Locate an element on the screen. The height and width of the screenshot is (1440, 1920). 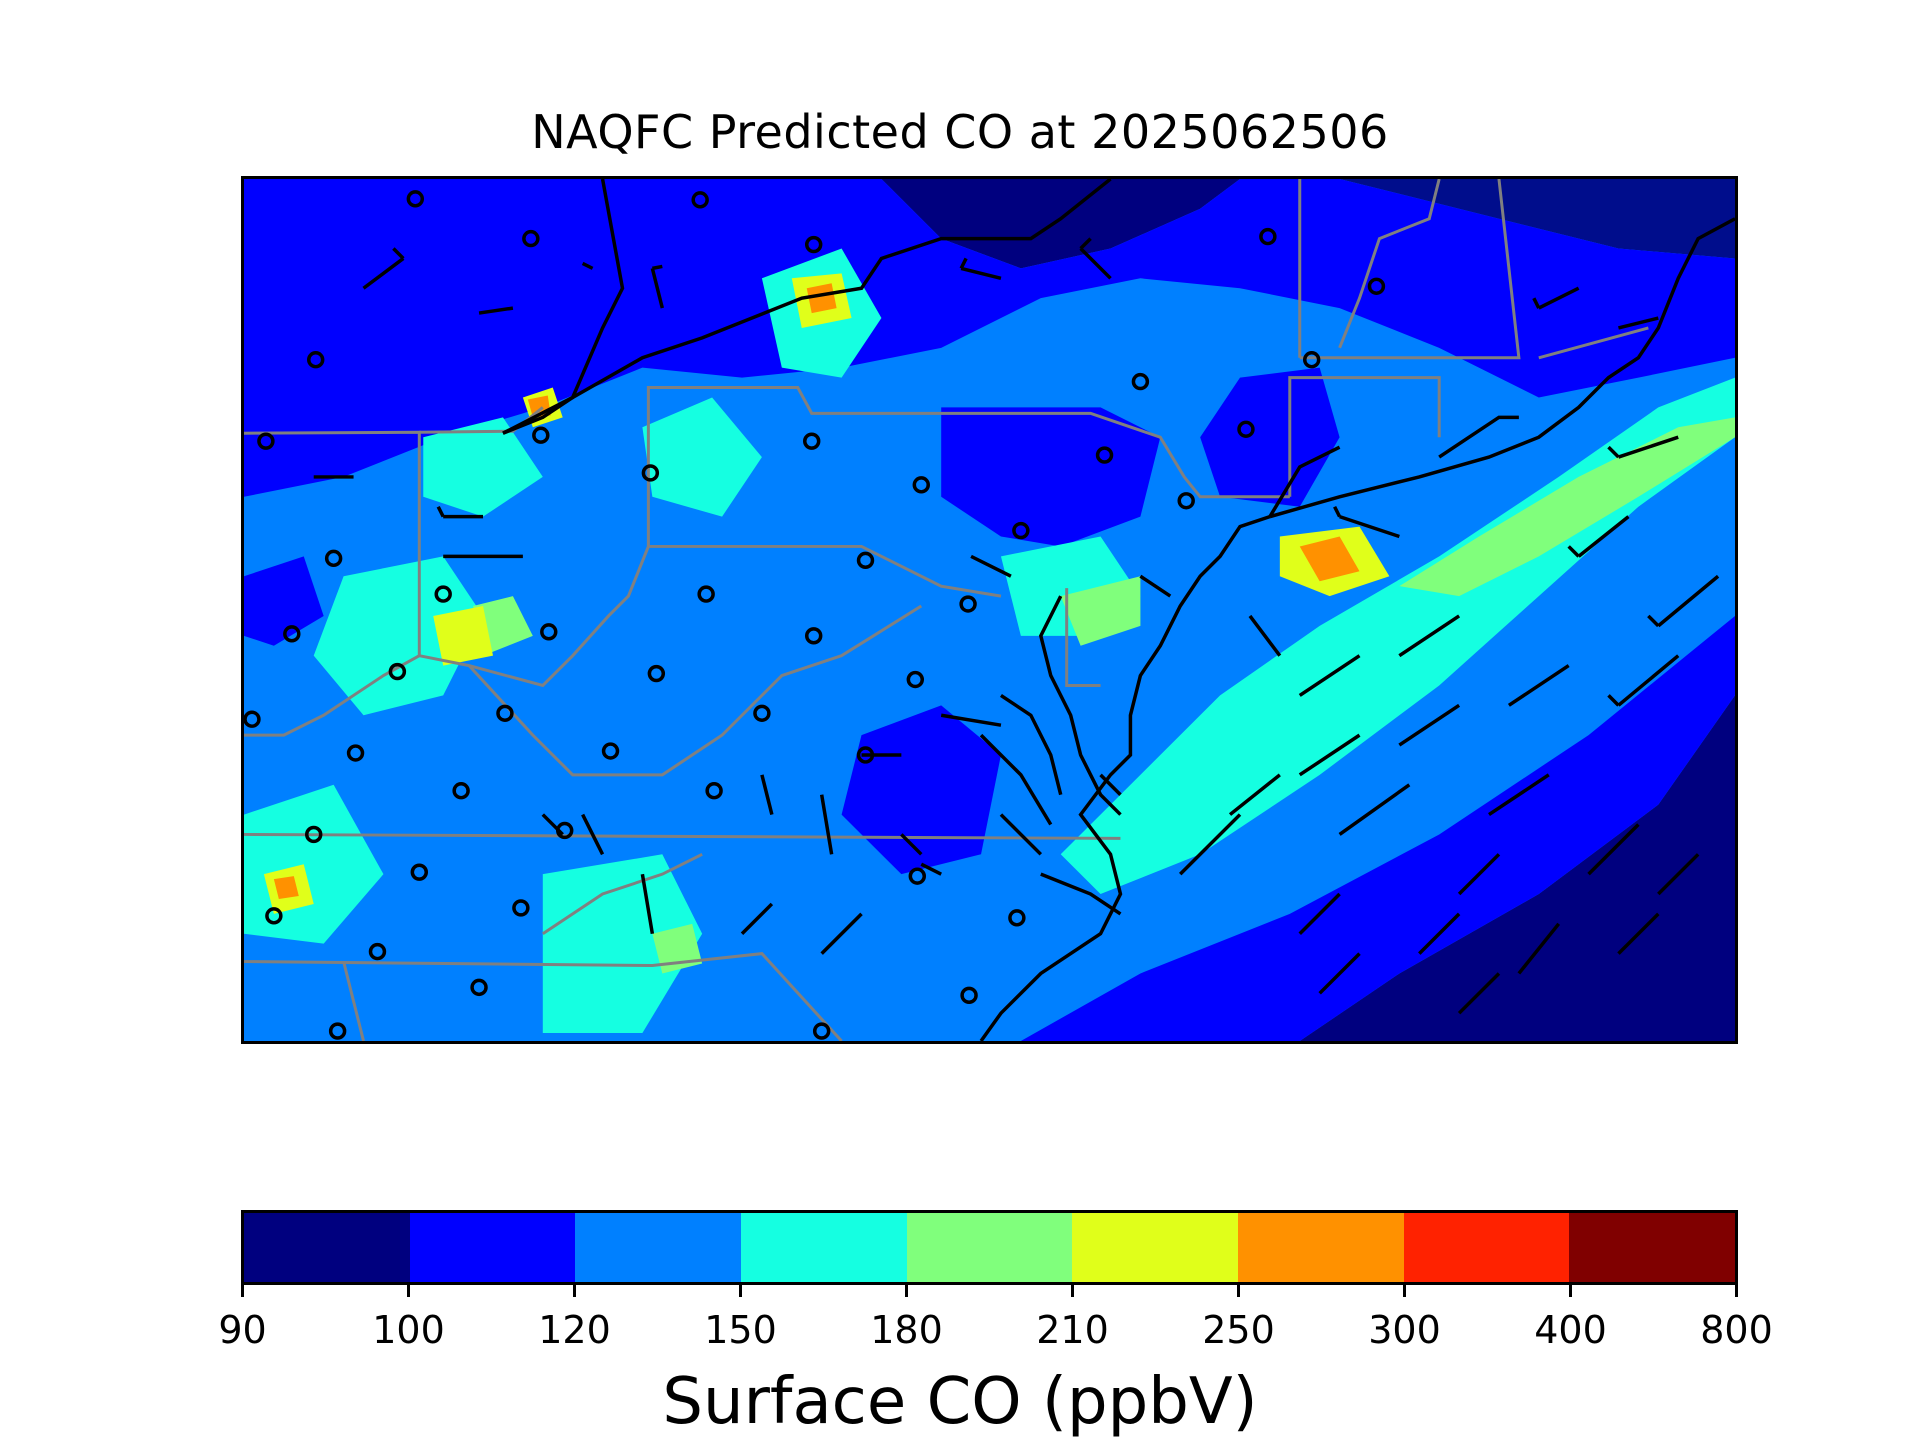
colorbar is located at coordinates (989, 1247).